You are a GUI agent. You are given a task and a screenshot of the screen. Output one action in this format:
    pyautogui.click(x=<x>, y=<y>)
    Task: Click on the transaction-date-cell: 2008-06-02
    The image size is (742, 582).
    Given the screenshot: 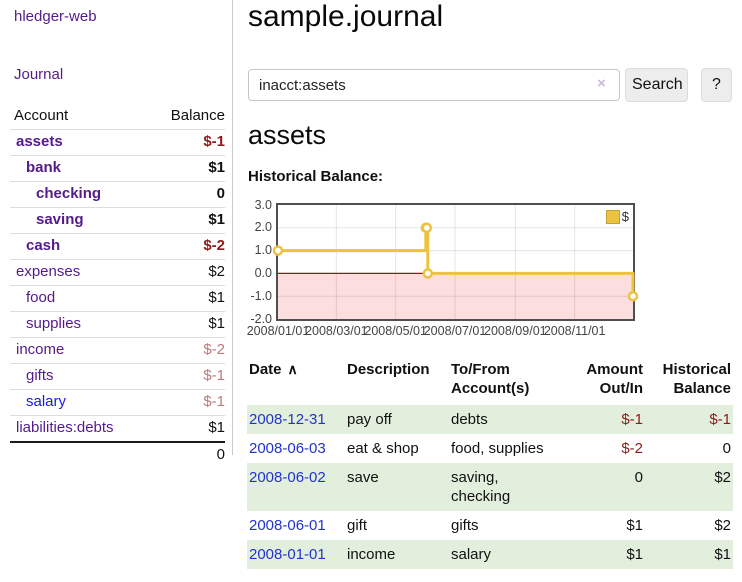 What is the action you would take?
    pyautogui.click(x=296, y=487)
    